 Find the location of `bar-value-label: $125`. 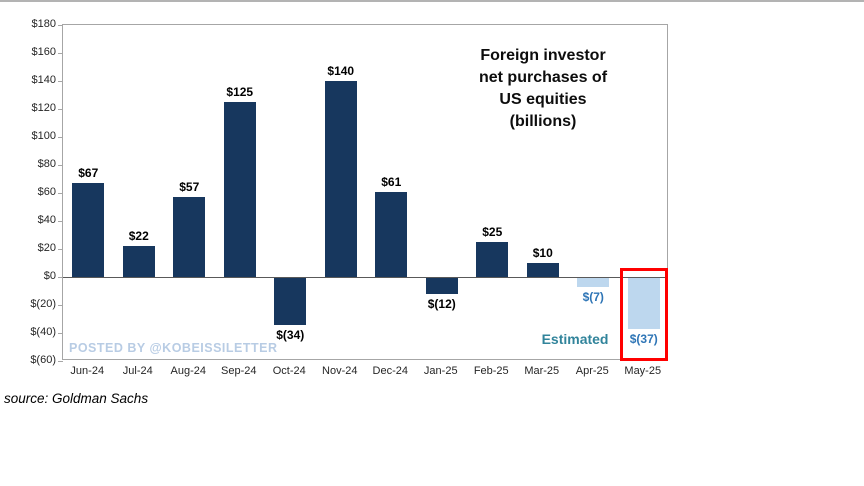

bar-value-label: $125 is located at coordinates (240, 92).